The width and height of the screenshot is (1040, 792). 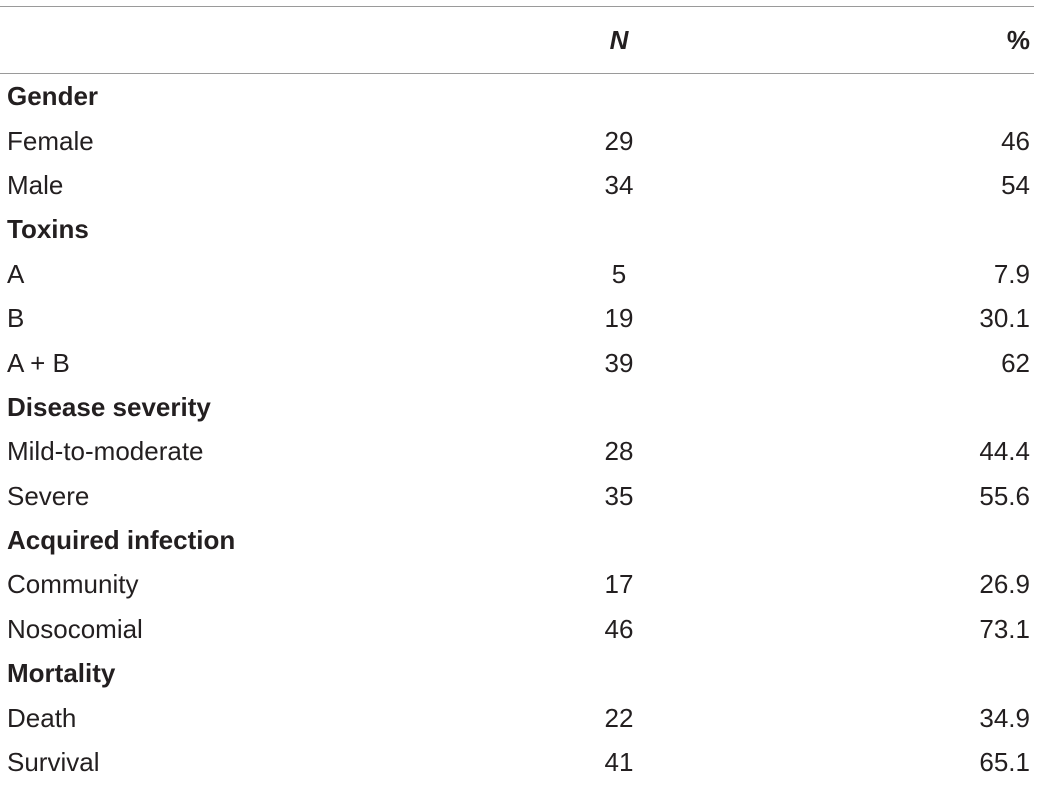 What do you see at coordinates (517, 185) in the screenshot?
I see `table-row: Male 34 54` at bounding box center [517, 185].